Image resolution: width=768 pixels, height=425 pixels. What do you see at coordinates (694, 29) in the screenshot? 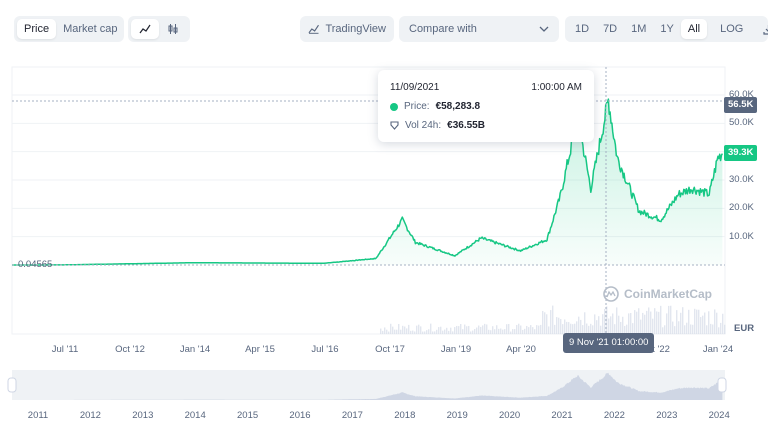
I see `range-all: All` at bounding box center [694, 29].